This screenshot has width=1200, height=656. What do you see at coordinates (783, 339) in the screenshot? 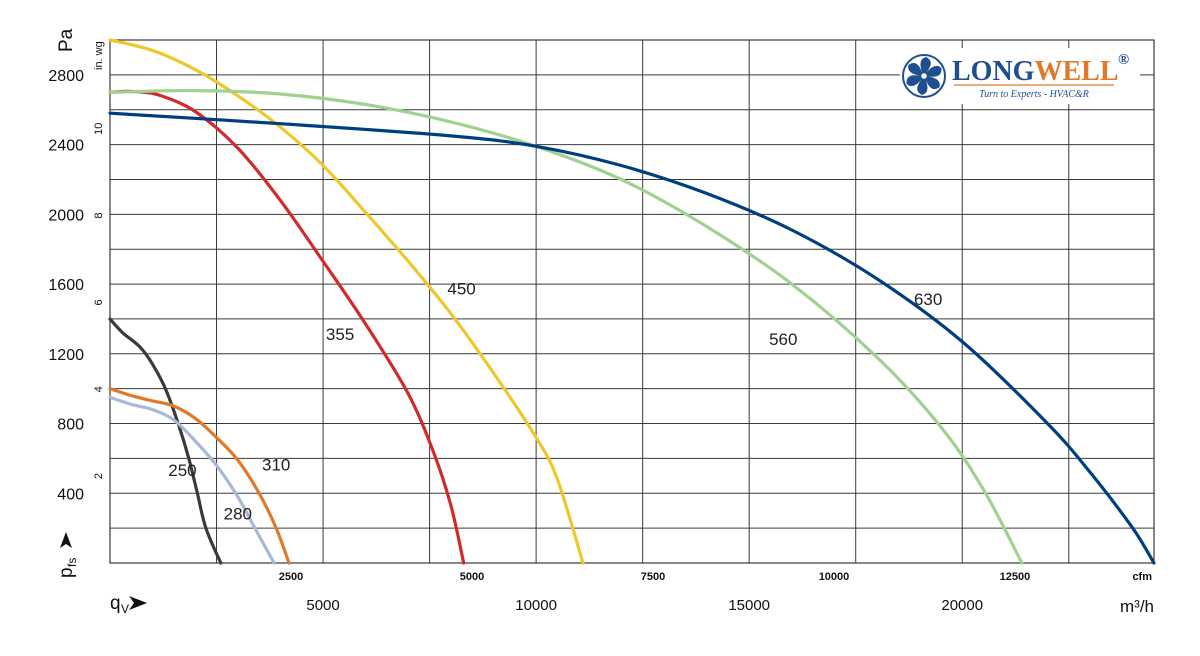
I see `series-label-560: 560` at bounding box center [783, 339].